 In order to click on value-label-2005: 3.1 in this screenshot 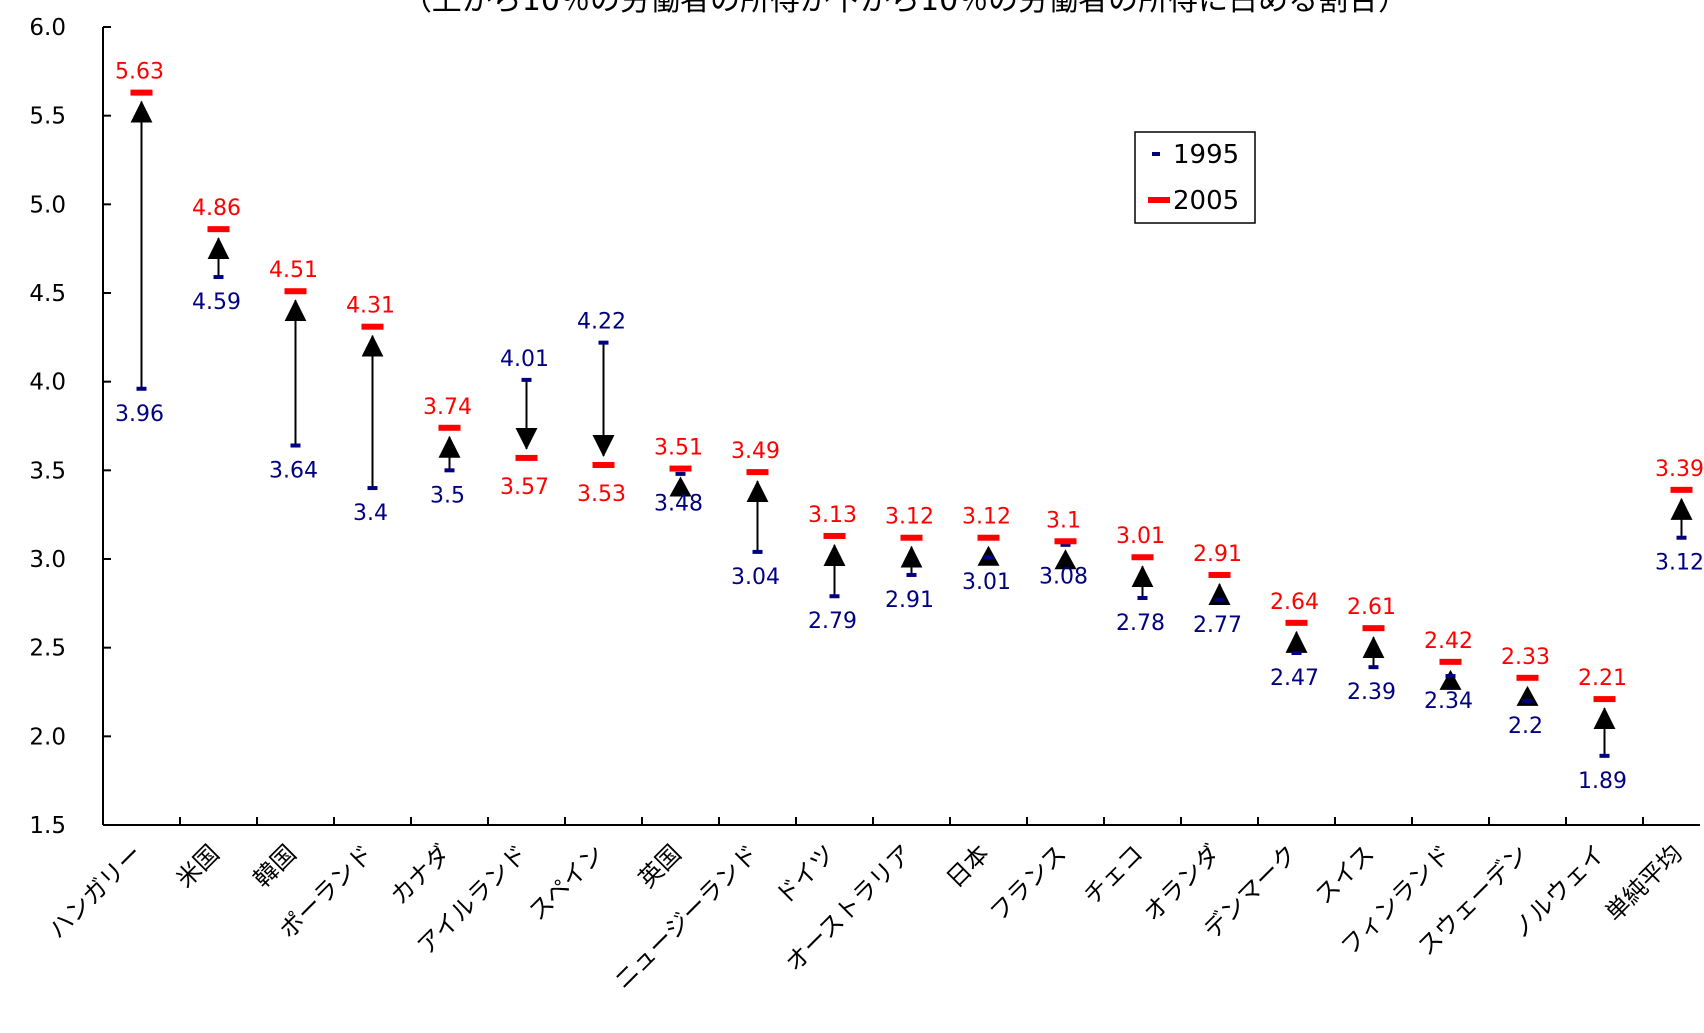, I will do `click(1063, 520)`.